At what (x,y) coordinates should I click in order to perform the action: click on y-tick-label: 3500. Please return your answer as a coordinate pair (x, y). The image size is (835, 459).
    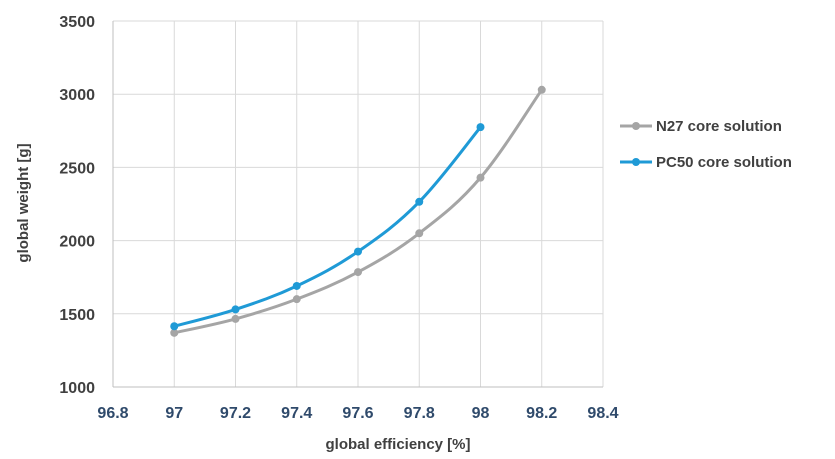
    Looking at the image, I should click on (77, 22).